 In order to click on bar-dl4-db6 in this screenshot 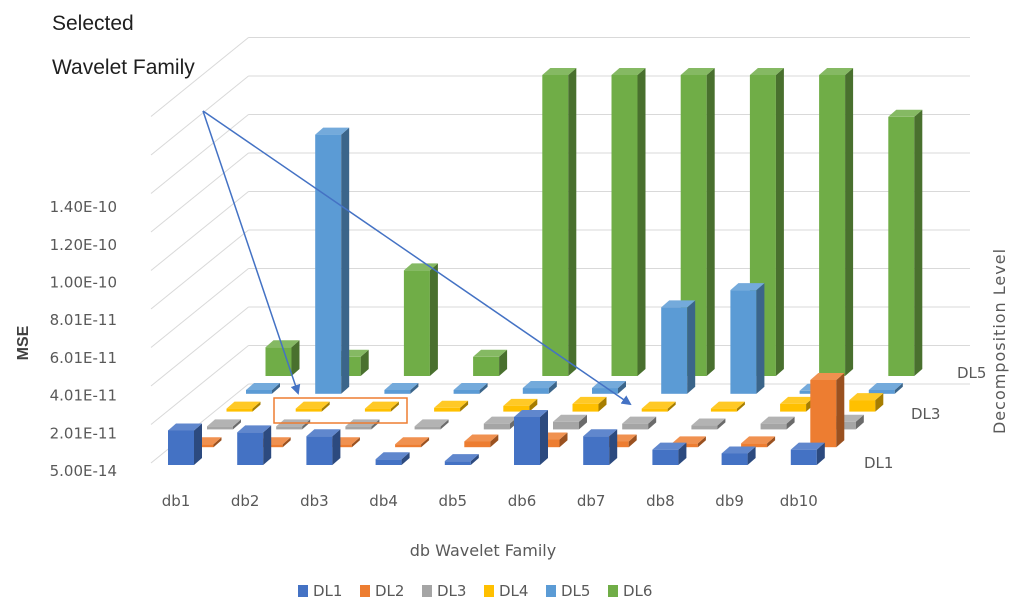, I will do `click(589, 404)`.